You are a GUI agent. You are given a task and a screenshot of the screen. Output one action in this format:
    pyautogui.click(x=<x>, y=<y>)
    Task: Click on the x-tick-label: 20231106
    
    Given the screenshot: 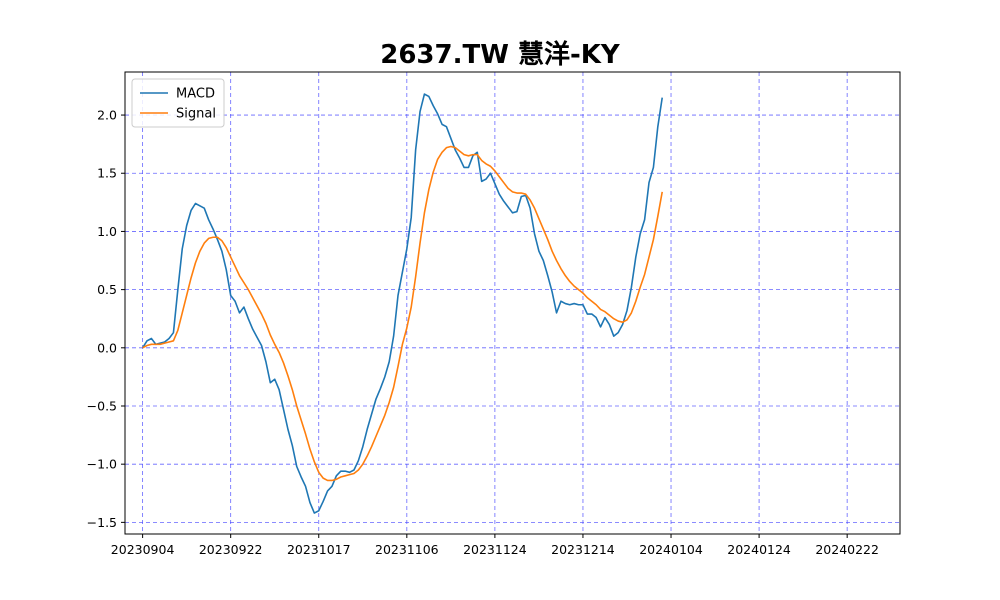 What is the action you would take?
    pyautogui.click(x=407, y=549)
    